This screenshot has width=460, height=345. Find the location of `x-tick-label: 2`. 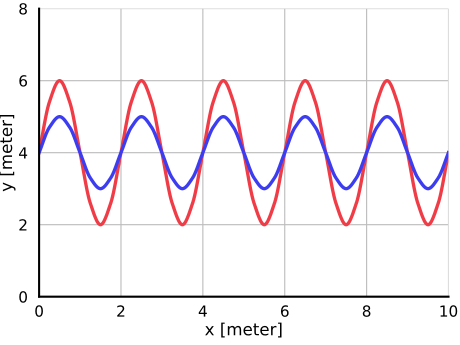

x-tick-label: 2 is located at coordinates (120, 311).